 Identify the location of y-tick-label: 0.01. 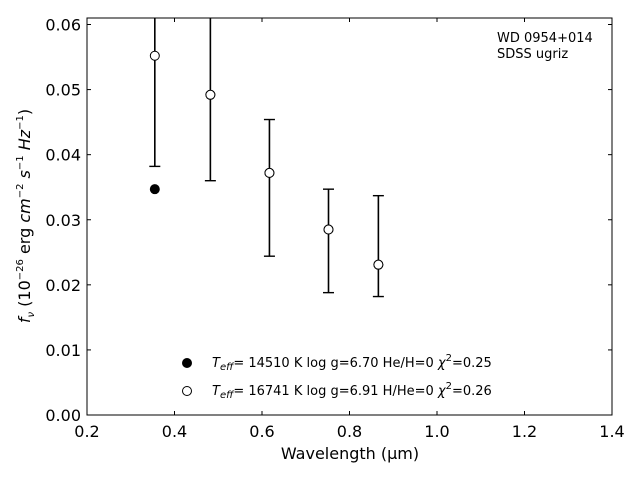
(63, 350).